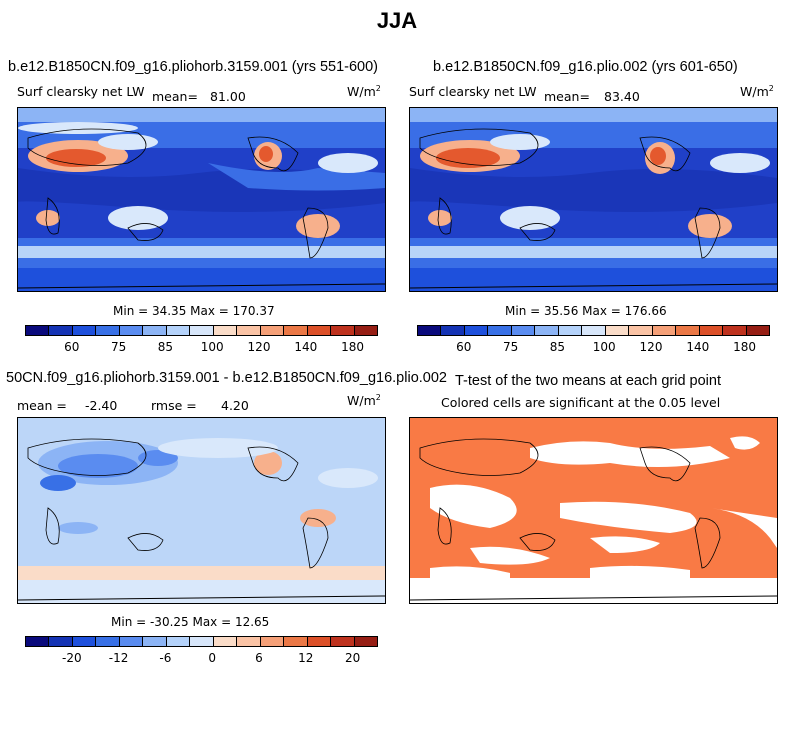  Describe the element at coordinates (165, 658) in the screenshot. I see `colorbar-tick-label: -6` at that location.